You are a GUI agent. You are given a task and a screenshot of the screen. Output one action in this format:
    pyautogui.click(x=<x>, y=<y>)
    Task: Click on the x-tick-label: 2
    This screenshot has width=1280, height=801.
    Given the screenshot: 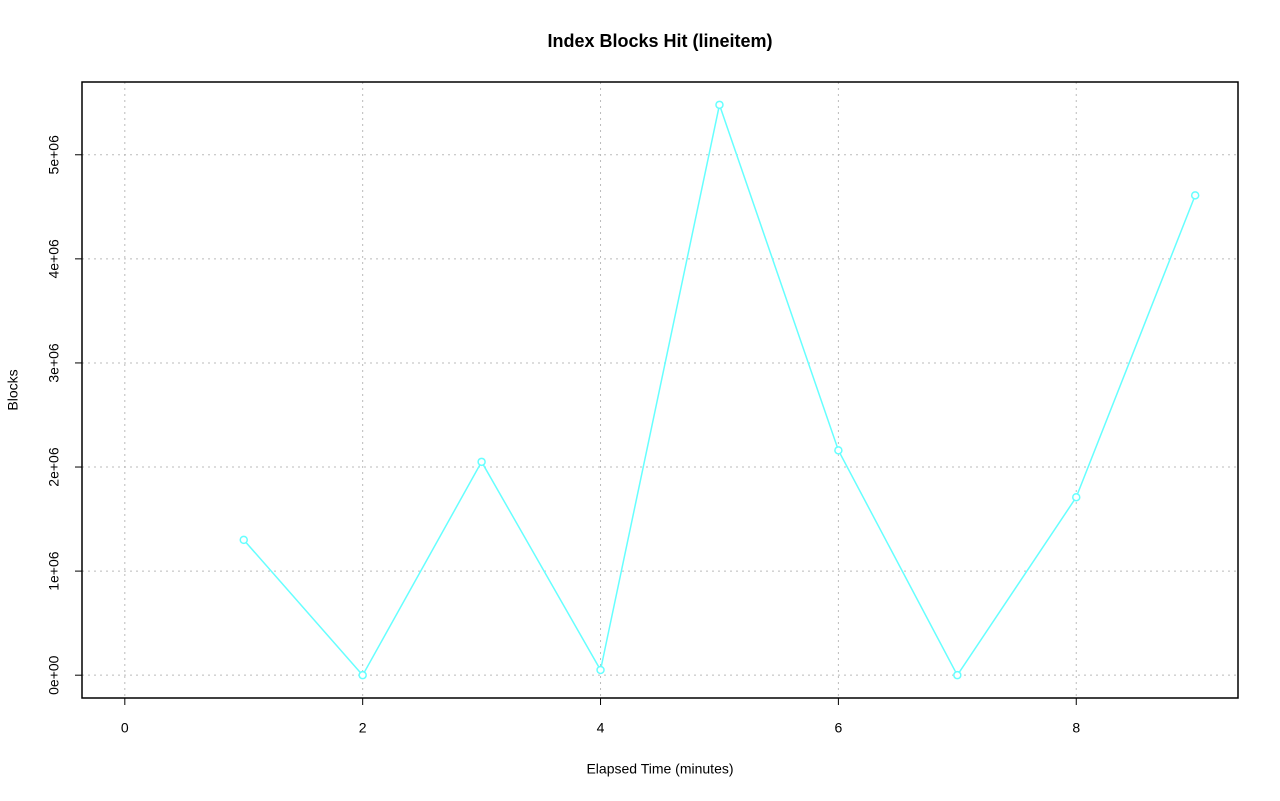 What is the action you would take?
    pyautogui.click(x=363, y=728)
    